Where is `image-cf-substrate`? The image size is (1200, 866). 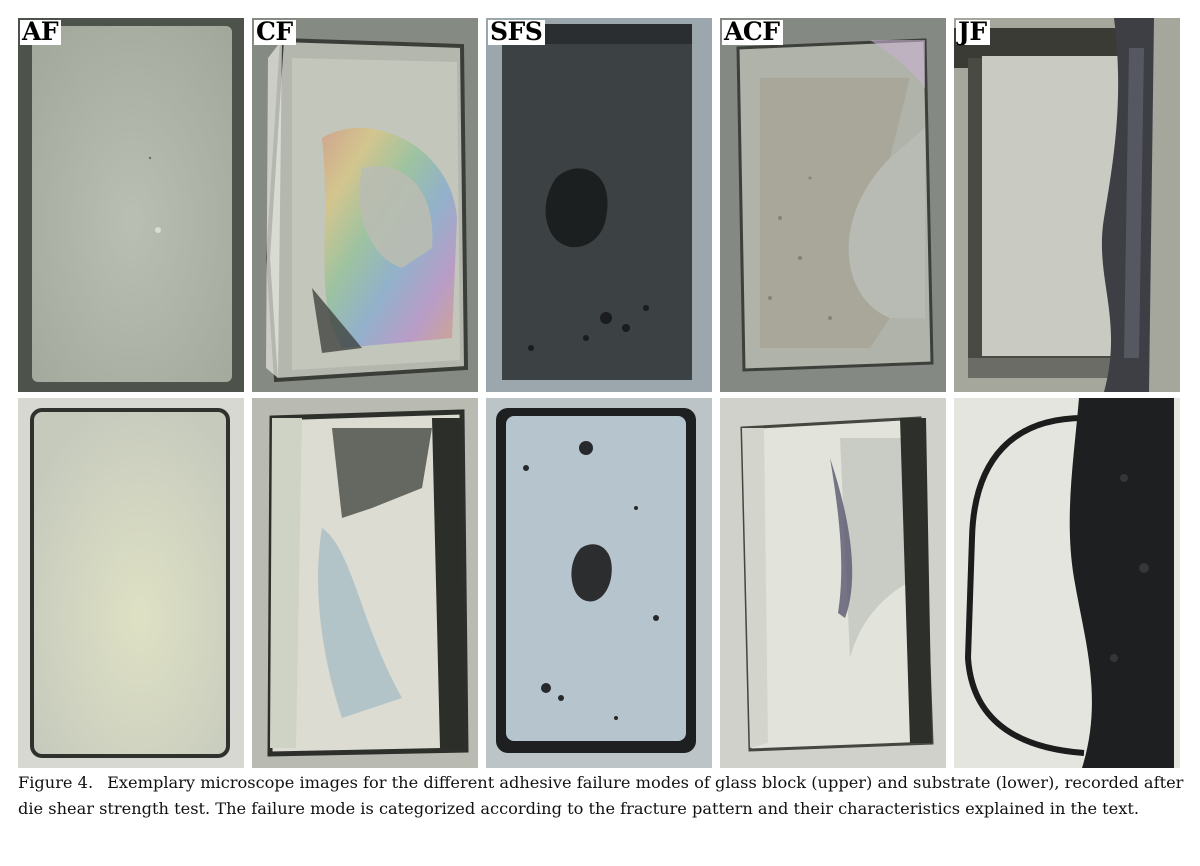
image-cf-substrate is located at coordinates (365, 583).